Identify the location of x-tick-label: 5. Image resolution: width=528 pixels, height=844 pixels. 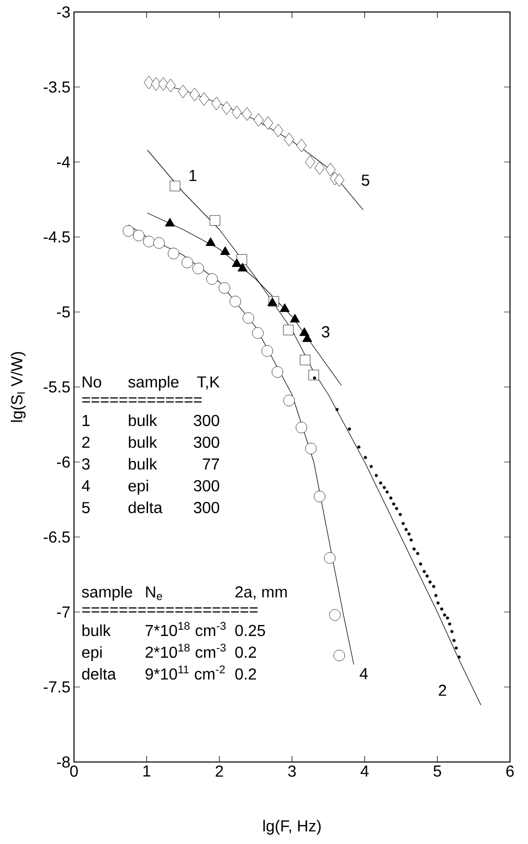
(438, 771).